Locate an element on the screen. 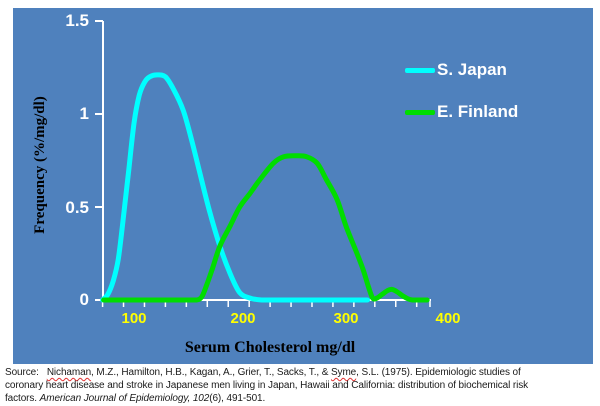 The height and width of the screenshot is (406, 600). x-tick-label-300: 300 is located at coordinates (346, 318).